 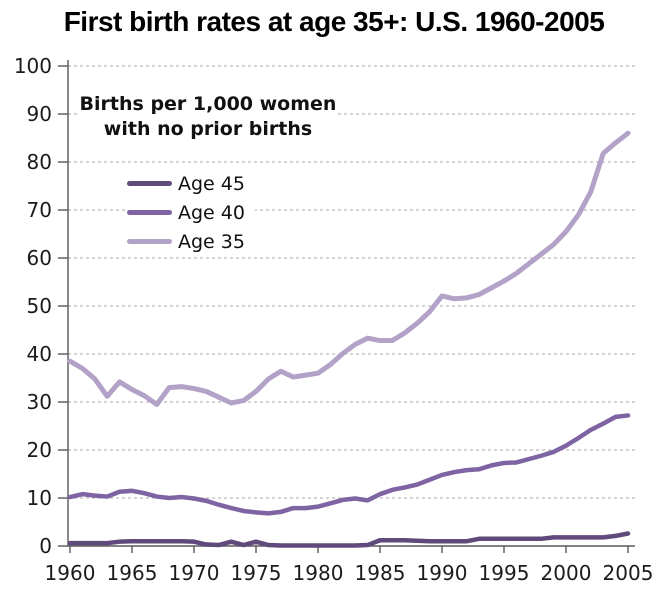 I want to click on y-tick-label: 50, so click(x=39, y=306).